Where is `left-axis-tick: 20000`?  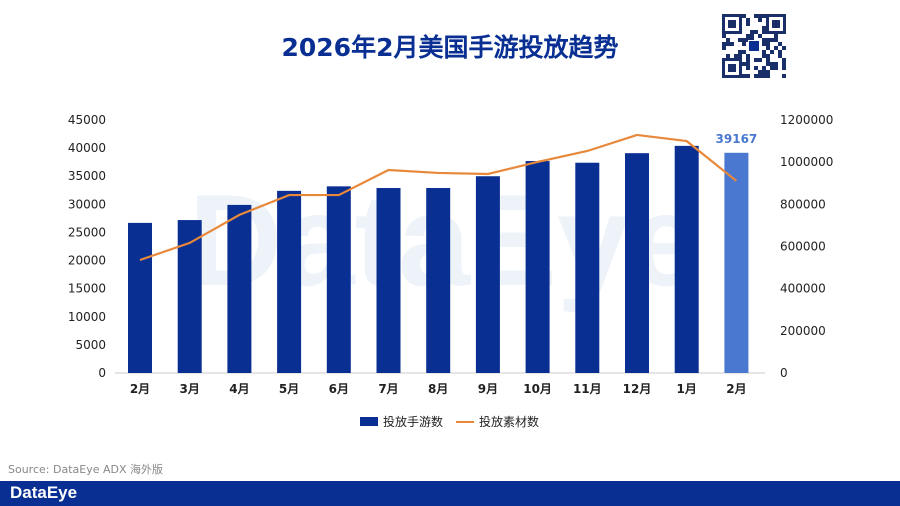
left-axis-tick: 20000 is located at coordinates (87, 261).